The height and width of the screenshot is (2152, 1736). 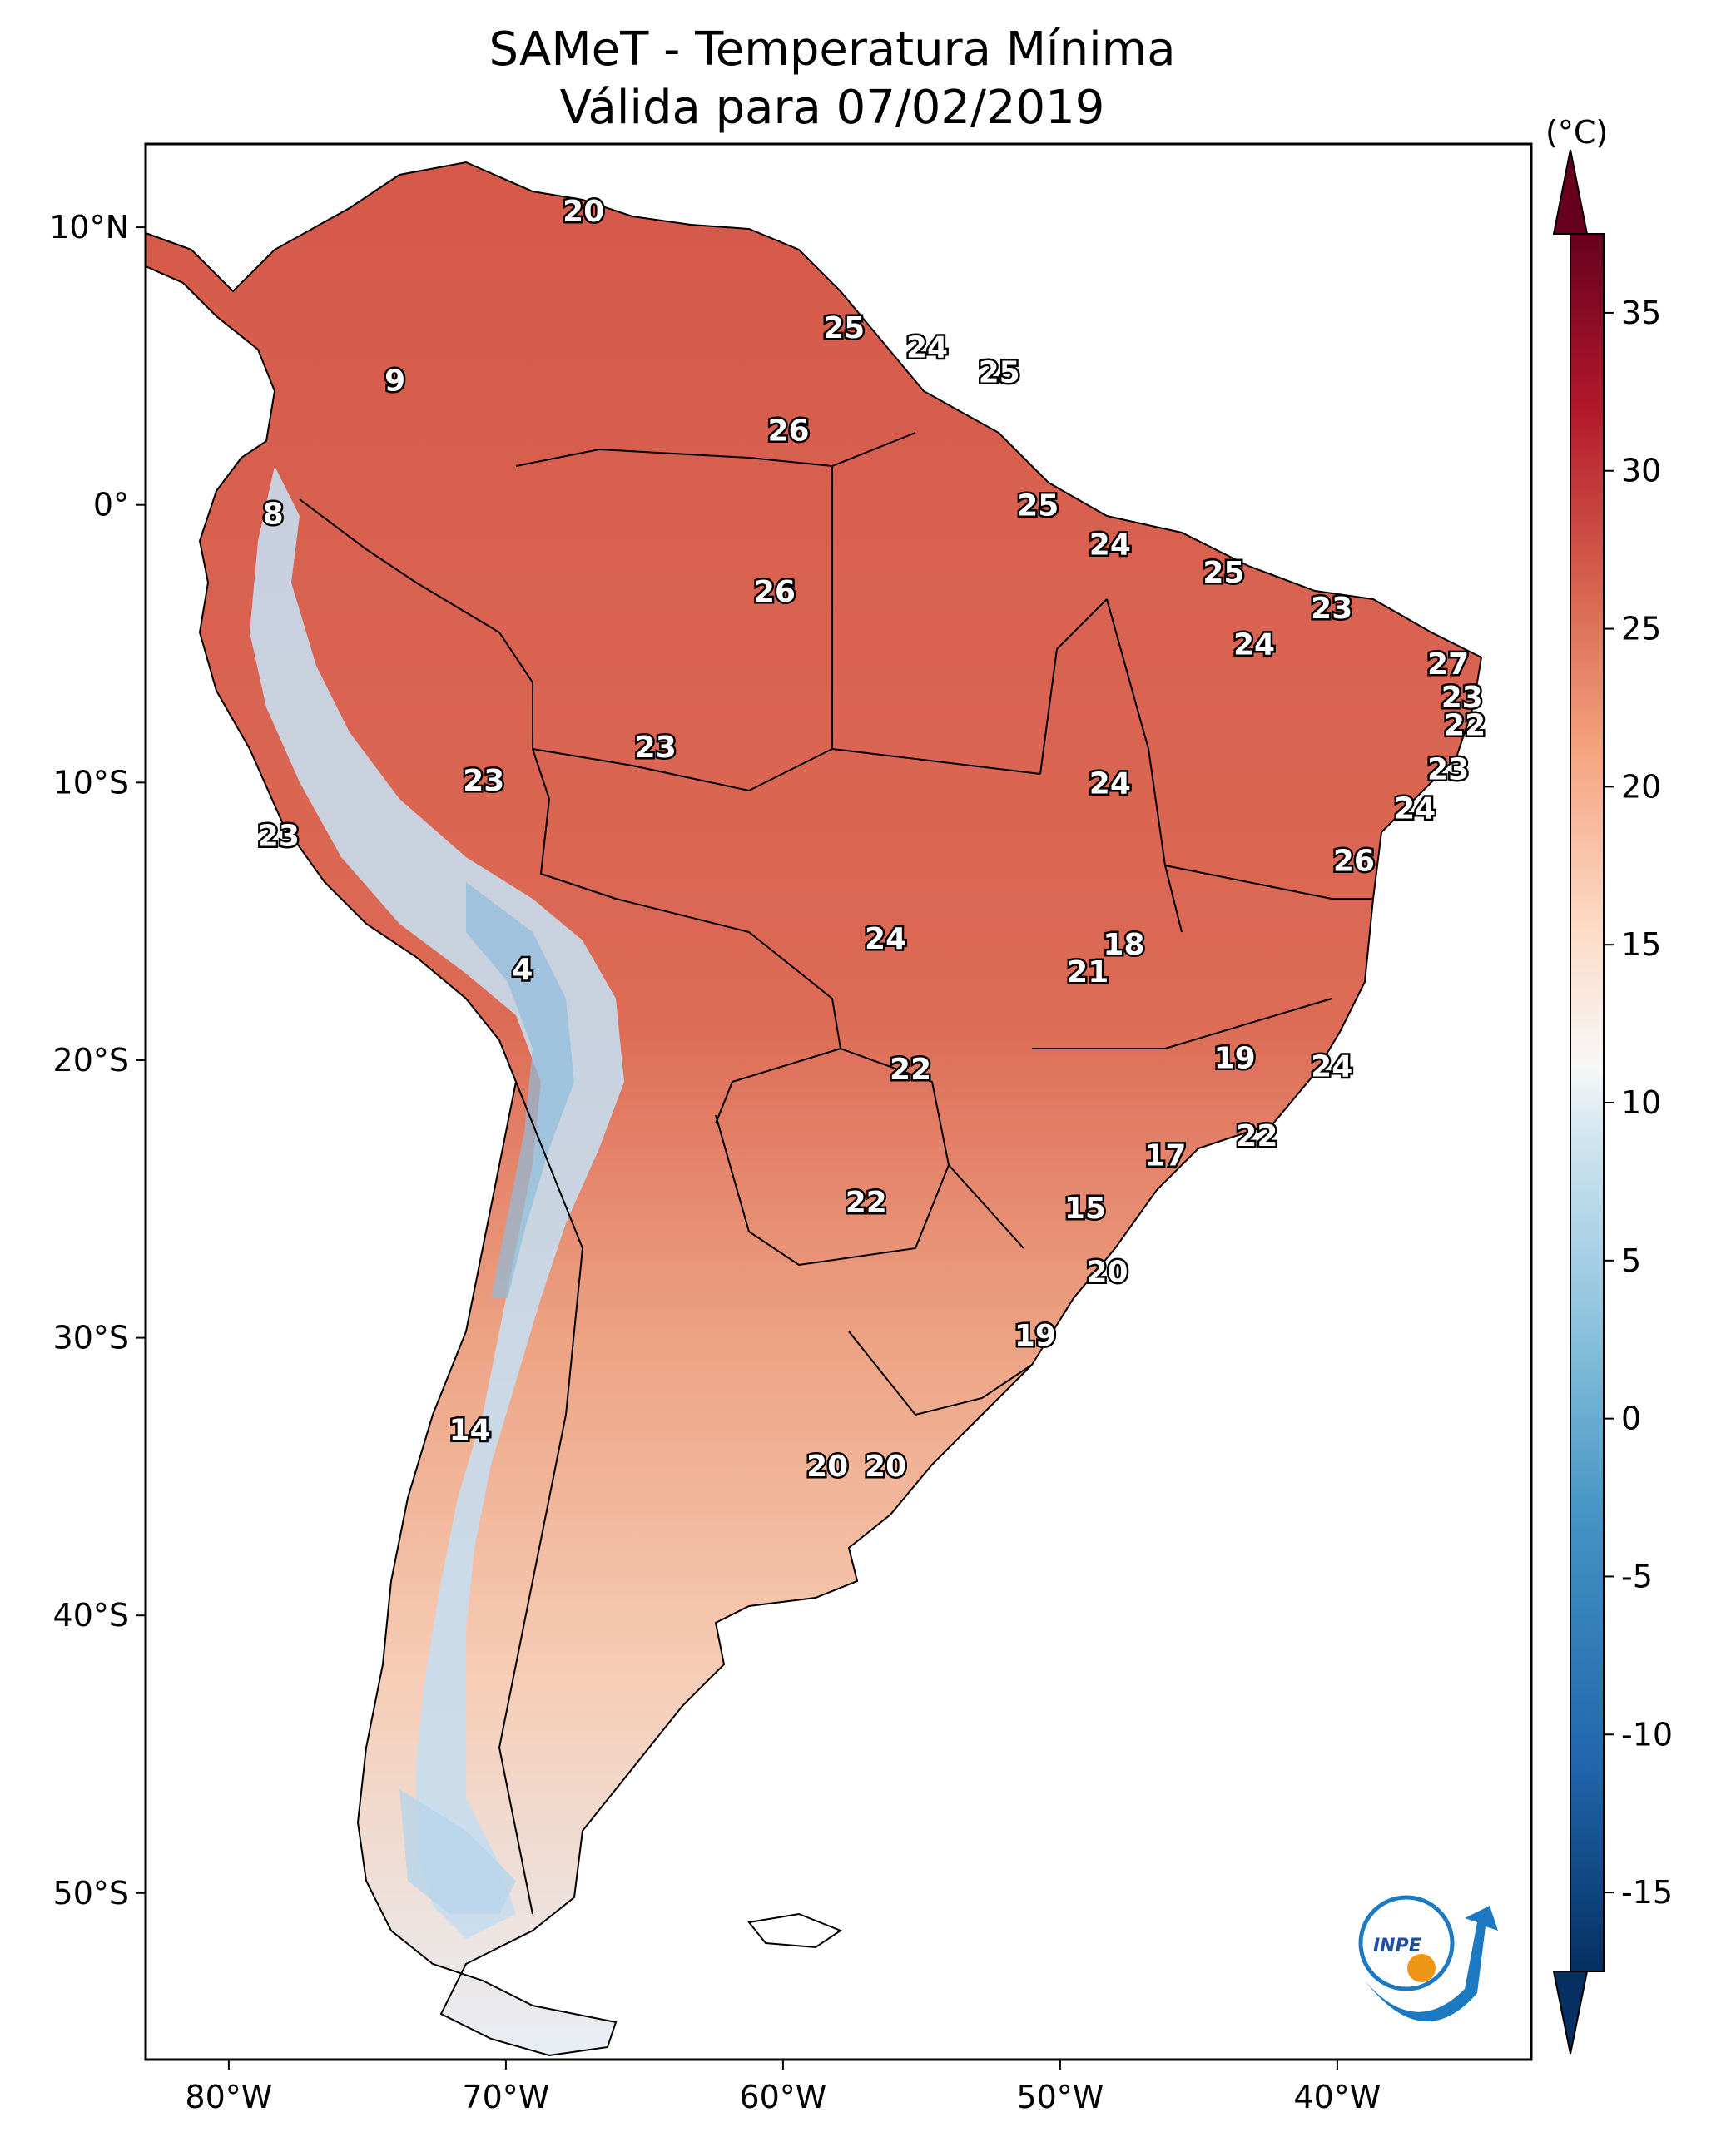 I want to click on inpe-logo: INPE, so click(x=1428, y=1958).